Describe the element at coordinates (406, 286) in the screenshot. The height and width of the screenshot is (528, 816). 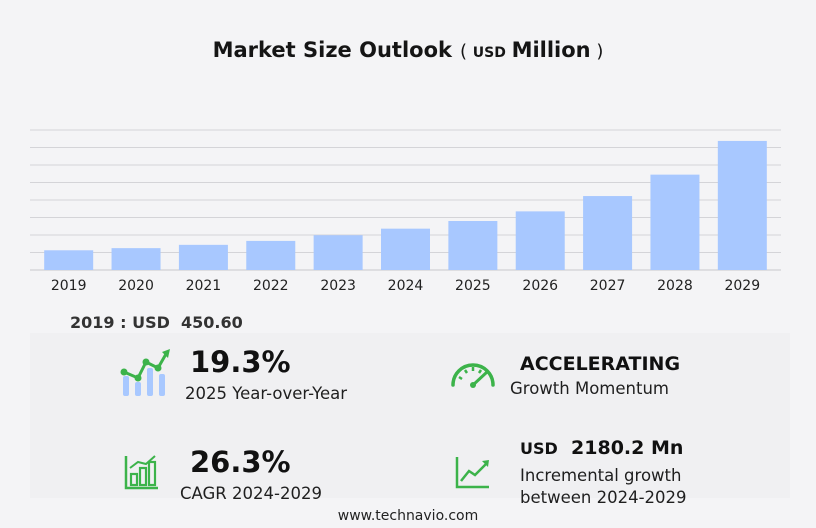
I see `x-tick-label: 2024` at that location.